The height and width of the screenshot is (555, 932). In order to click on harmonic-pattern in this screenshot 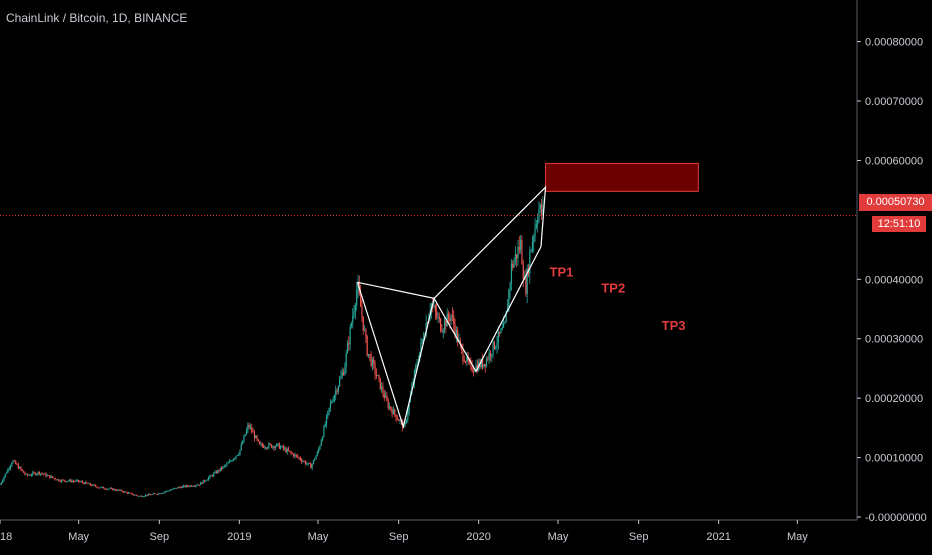, I will do `click(451, 307)`.